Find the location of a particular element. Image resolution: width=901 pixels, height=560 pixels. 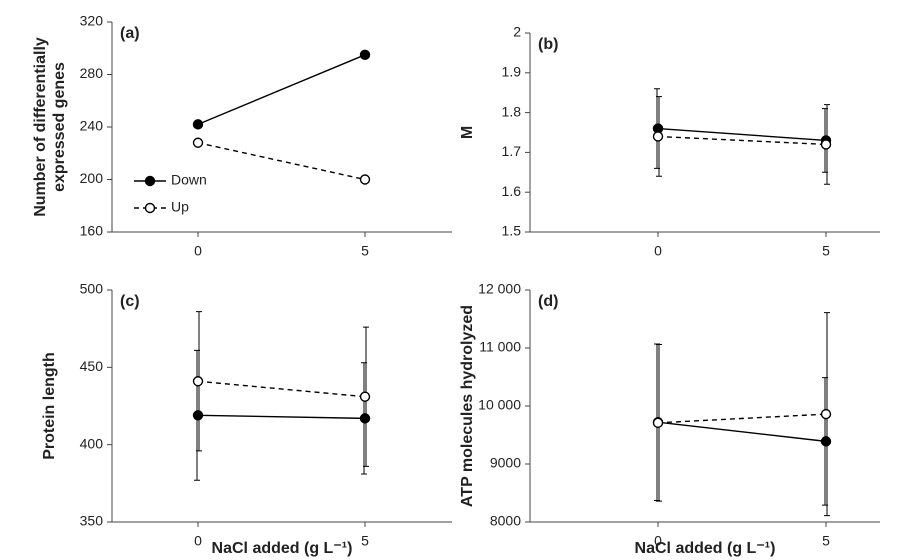

y-axis-label: M is located at coordinates (467, 132).